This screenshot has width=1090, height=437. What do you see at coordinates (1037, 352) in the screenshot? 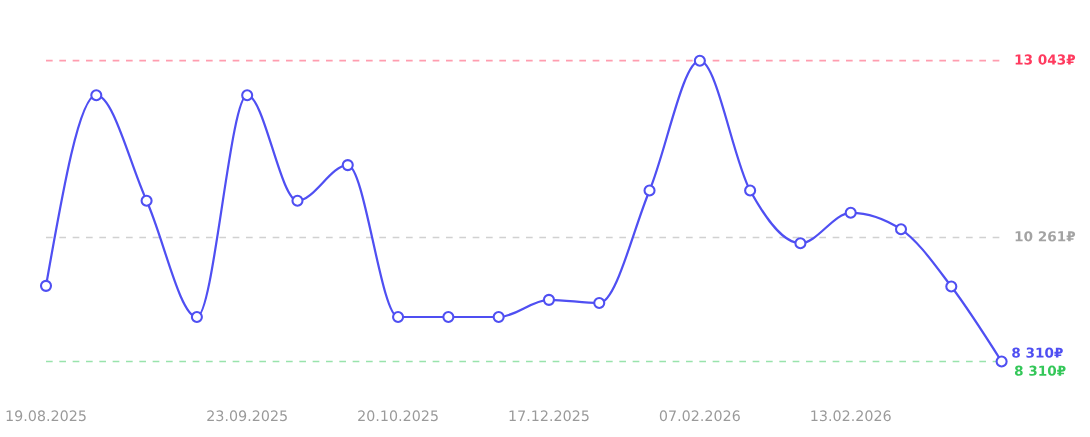
I see `data-label: 8 310₽` at bounding box center [1037, 352].